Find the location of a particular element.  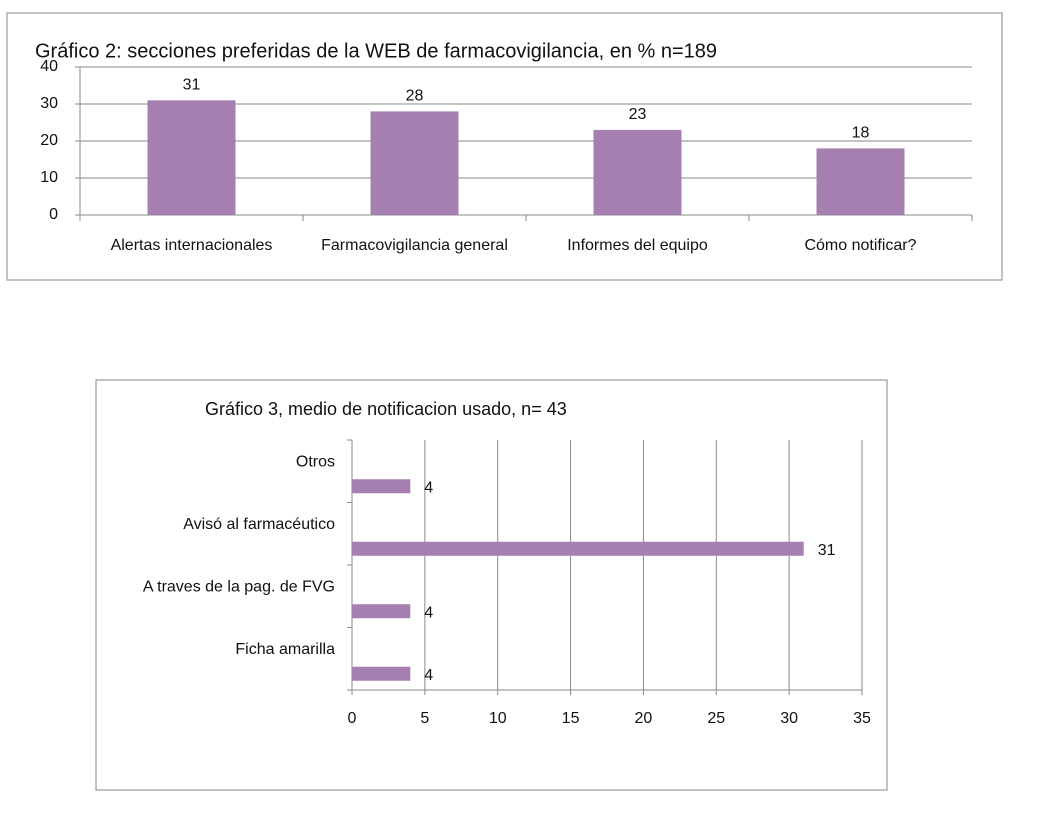

y-tick-label: 20 is located at coordinates (49, 140).